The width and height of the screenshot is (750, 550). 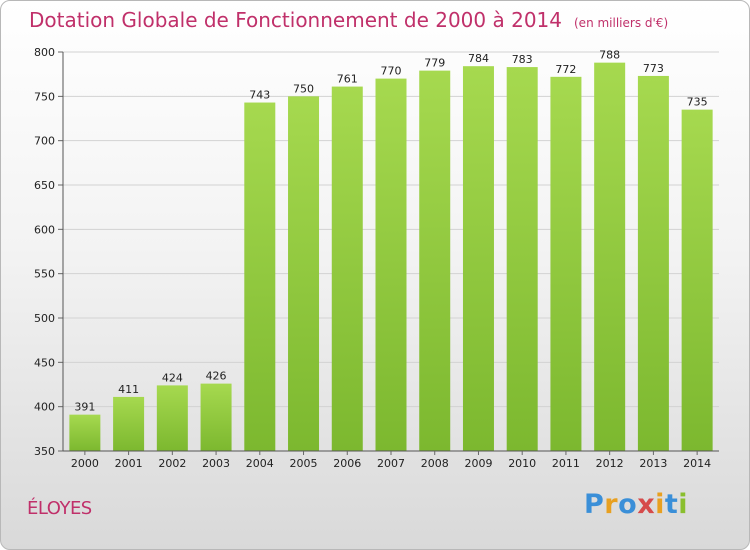 What do you see at coordinates (44, 451) in the screenshot?
I see `y-tick-label: 350` at bounding box center [44, 451].